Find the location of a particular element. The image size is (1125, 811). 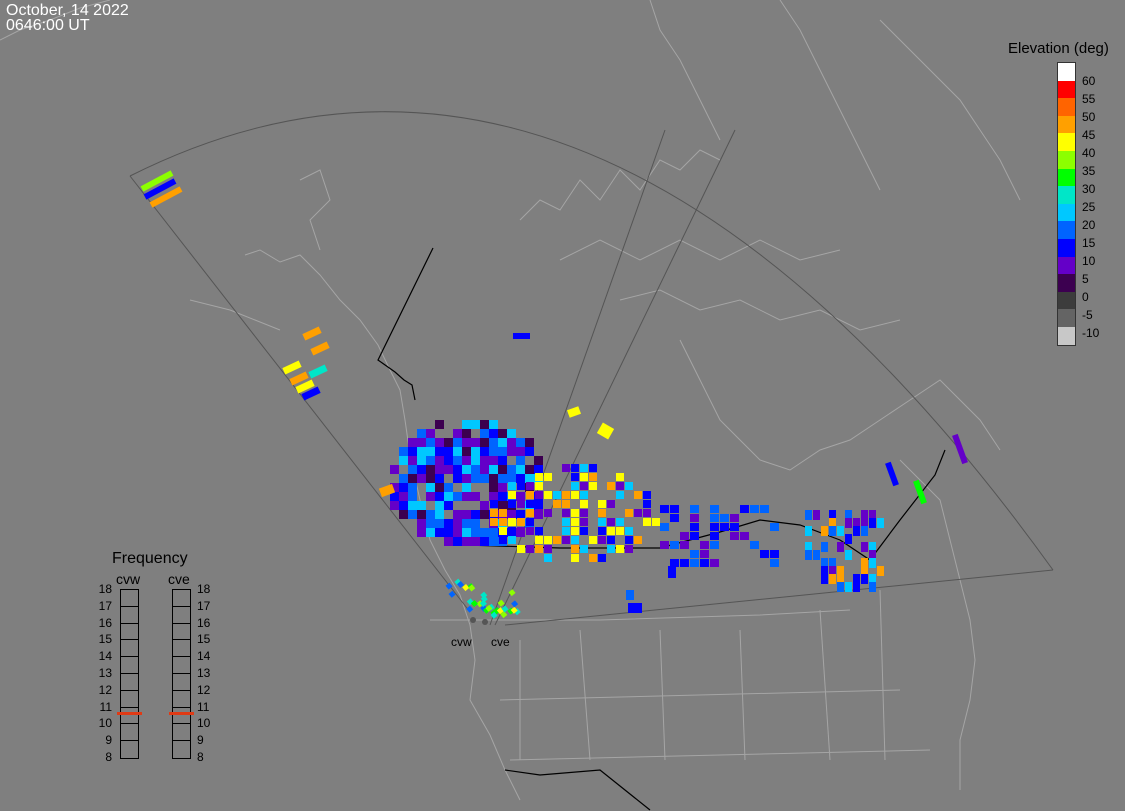

frequency-label-cve: cve is located at coordinates (179, 579).